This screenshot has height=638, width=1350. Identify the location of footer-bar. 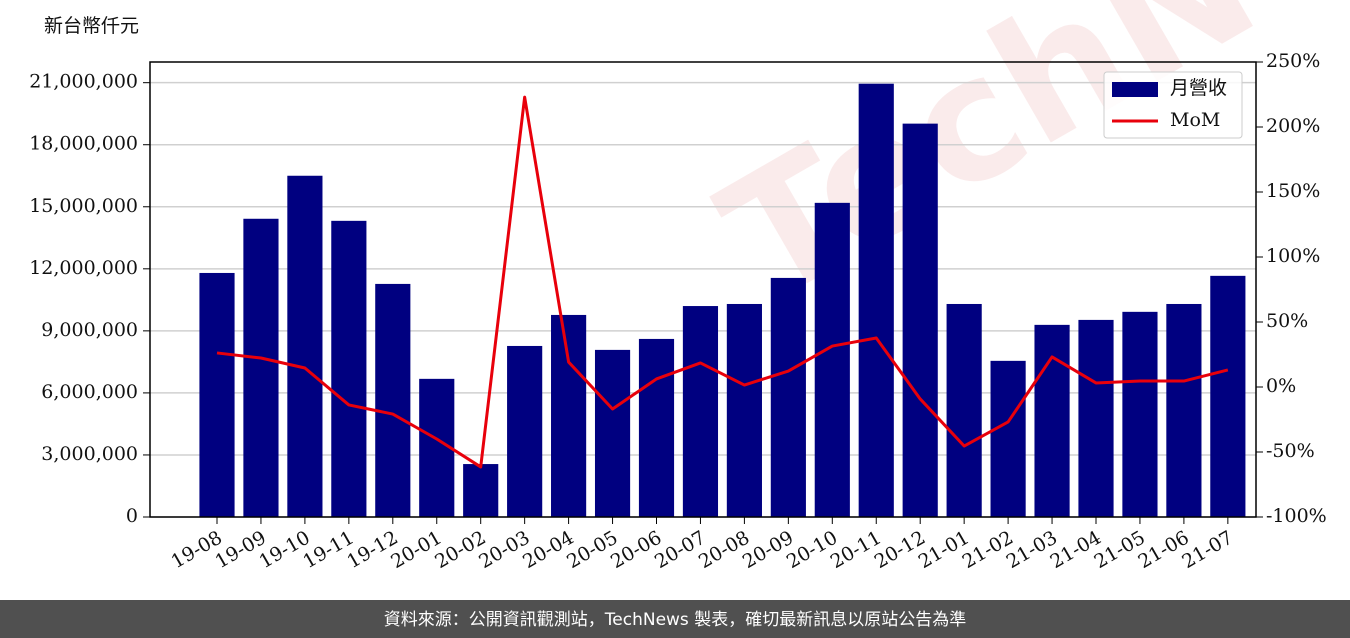
(675, 619).